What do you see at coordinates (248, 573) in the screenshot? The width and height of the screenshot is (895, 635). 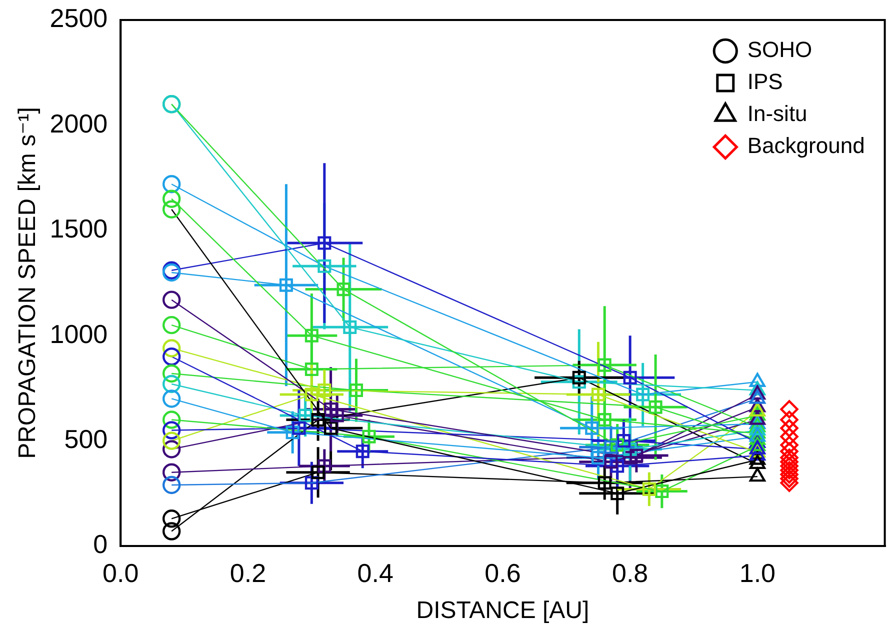 I see `x-tick-label: 0.2` at bounding box center [248, 573].